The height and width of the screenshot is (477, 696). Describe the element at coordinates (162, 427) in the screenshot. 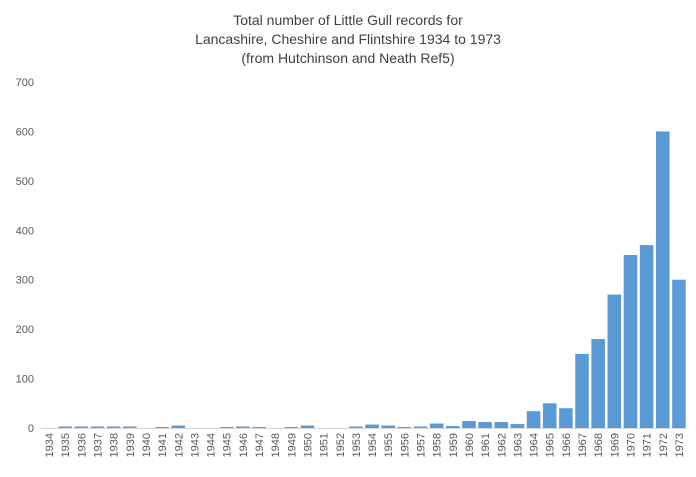

I see `bar-1941` at that location.